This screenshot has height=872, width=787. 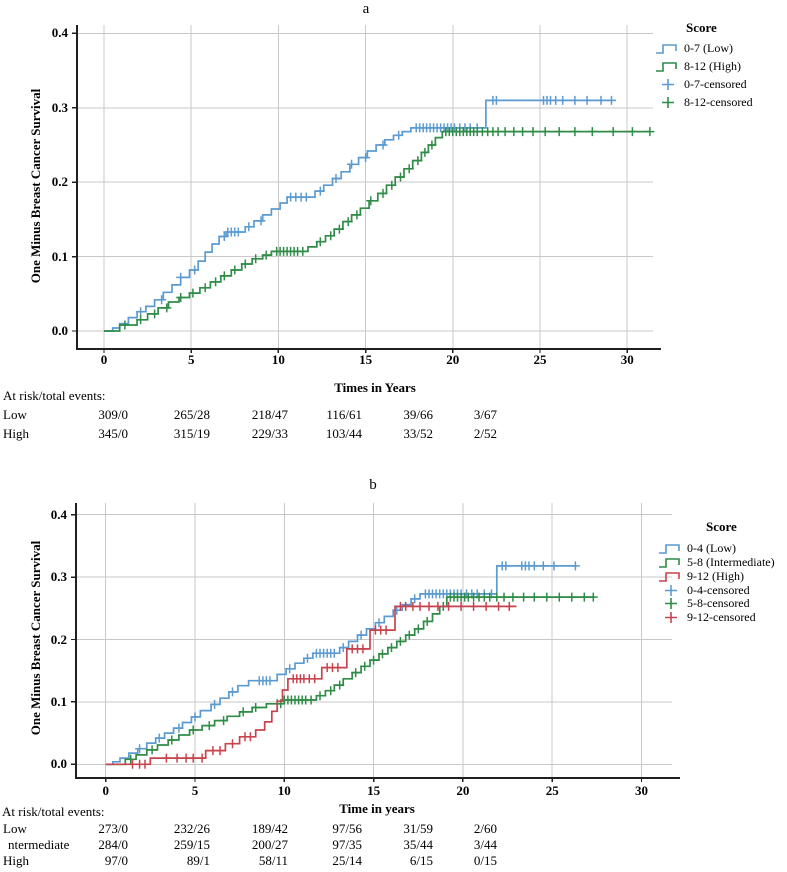 I want to click on legend-item-0-7-censored: 0-7-censored, so click(x=701, y=84).